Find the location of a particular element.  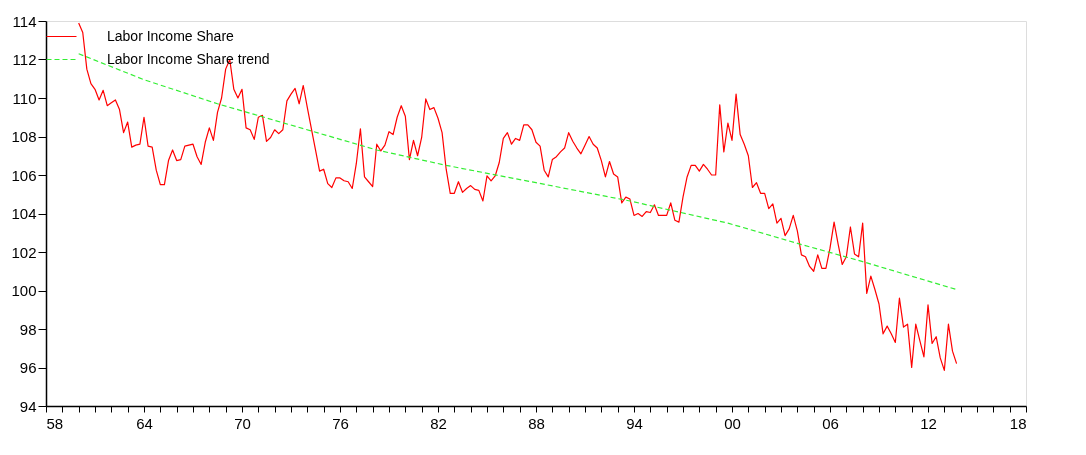

y-tick-label: 102 is located at coordinates (24, 252).